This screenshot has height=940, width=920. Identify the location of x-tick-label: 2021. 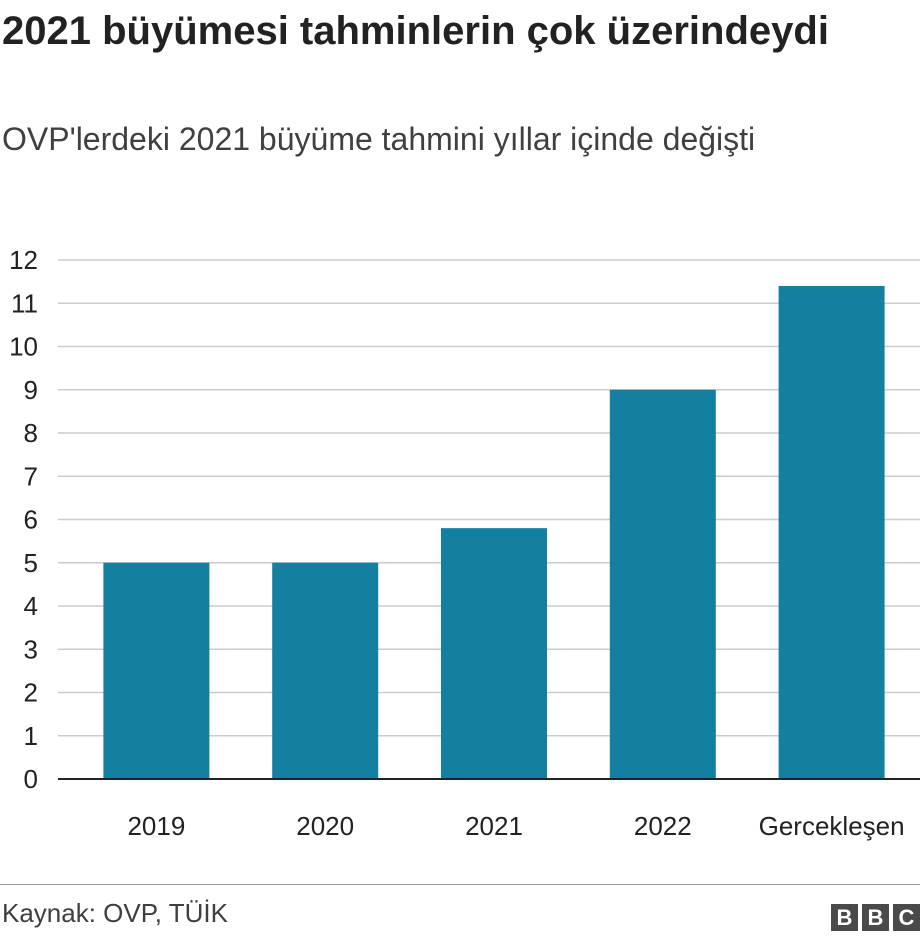
(494, 826).